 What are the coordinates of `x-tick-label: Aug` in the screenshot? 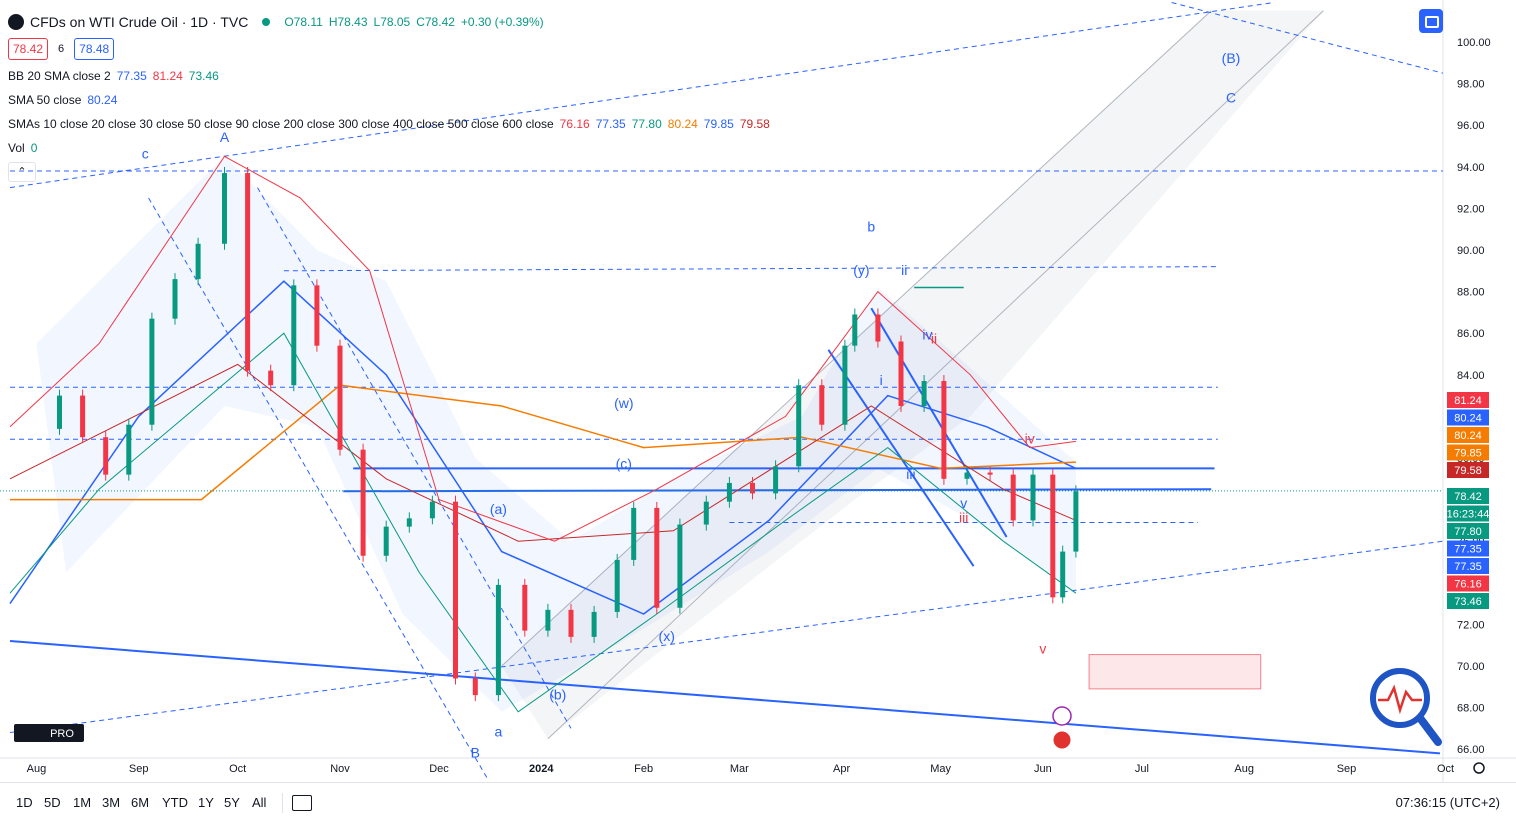 It's located at (1244, 769).